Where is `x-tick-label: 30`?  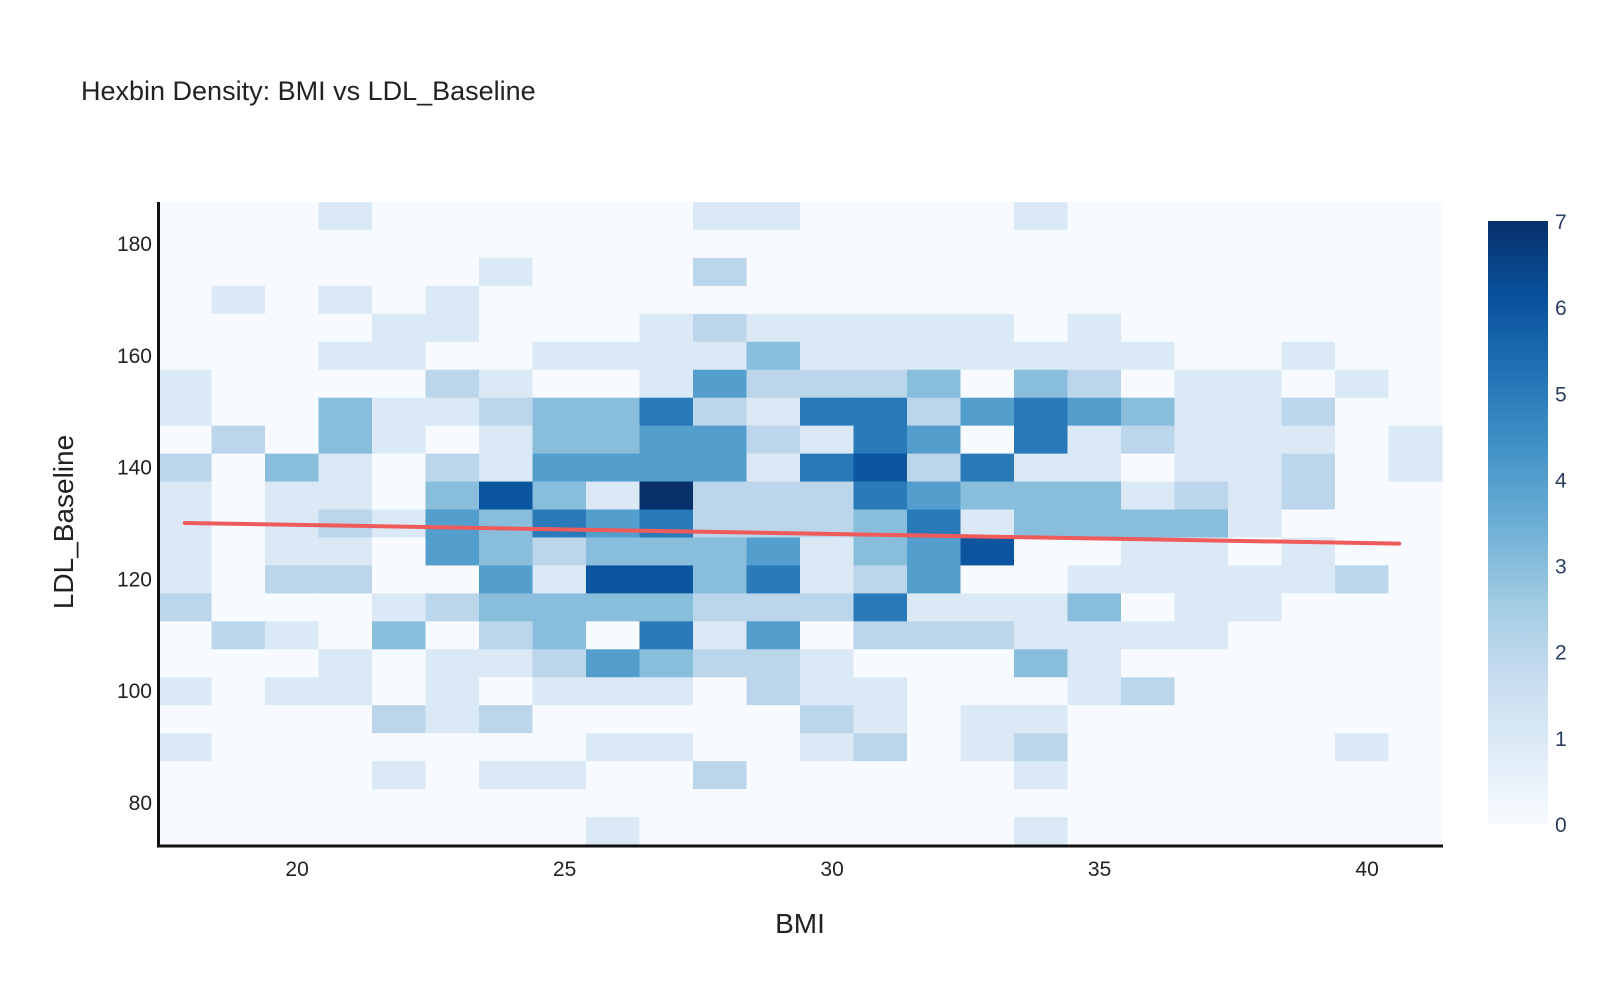
x-tick-label: 30 is located at coordinates (831, 869).